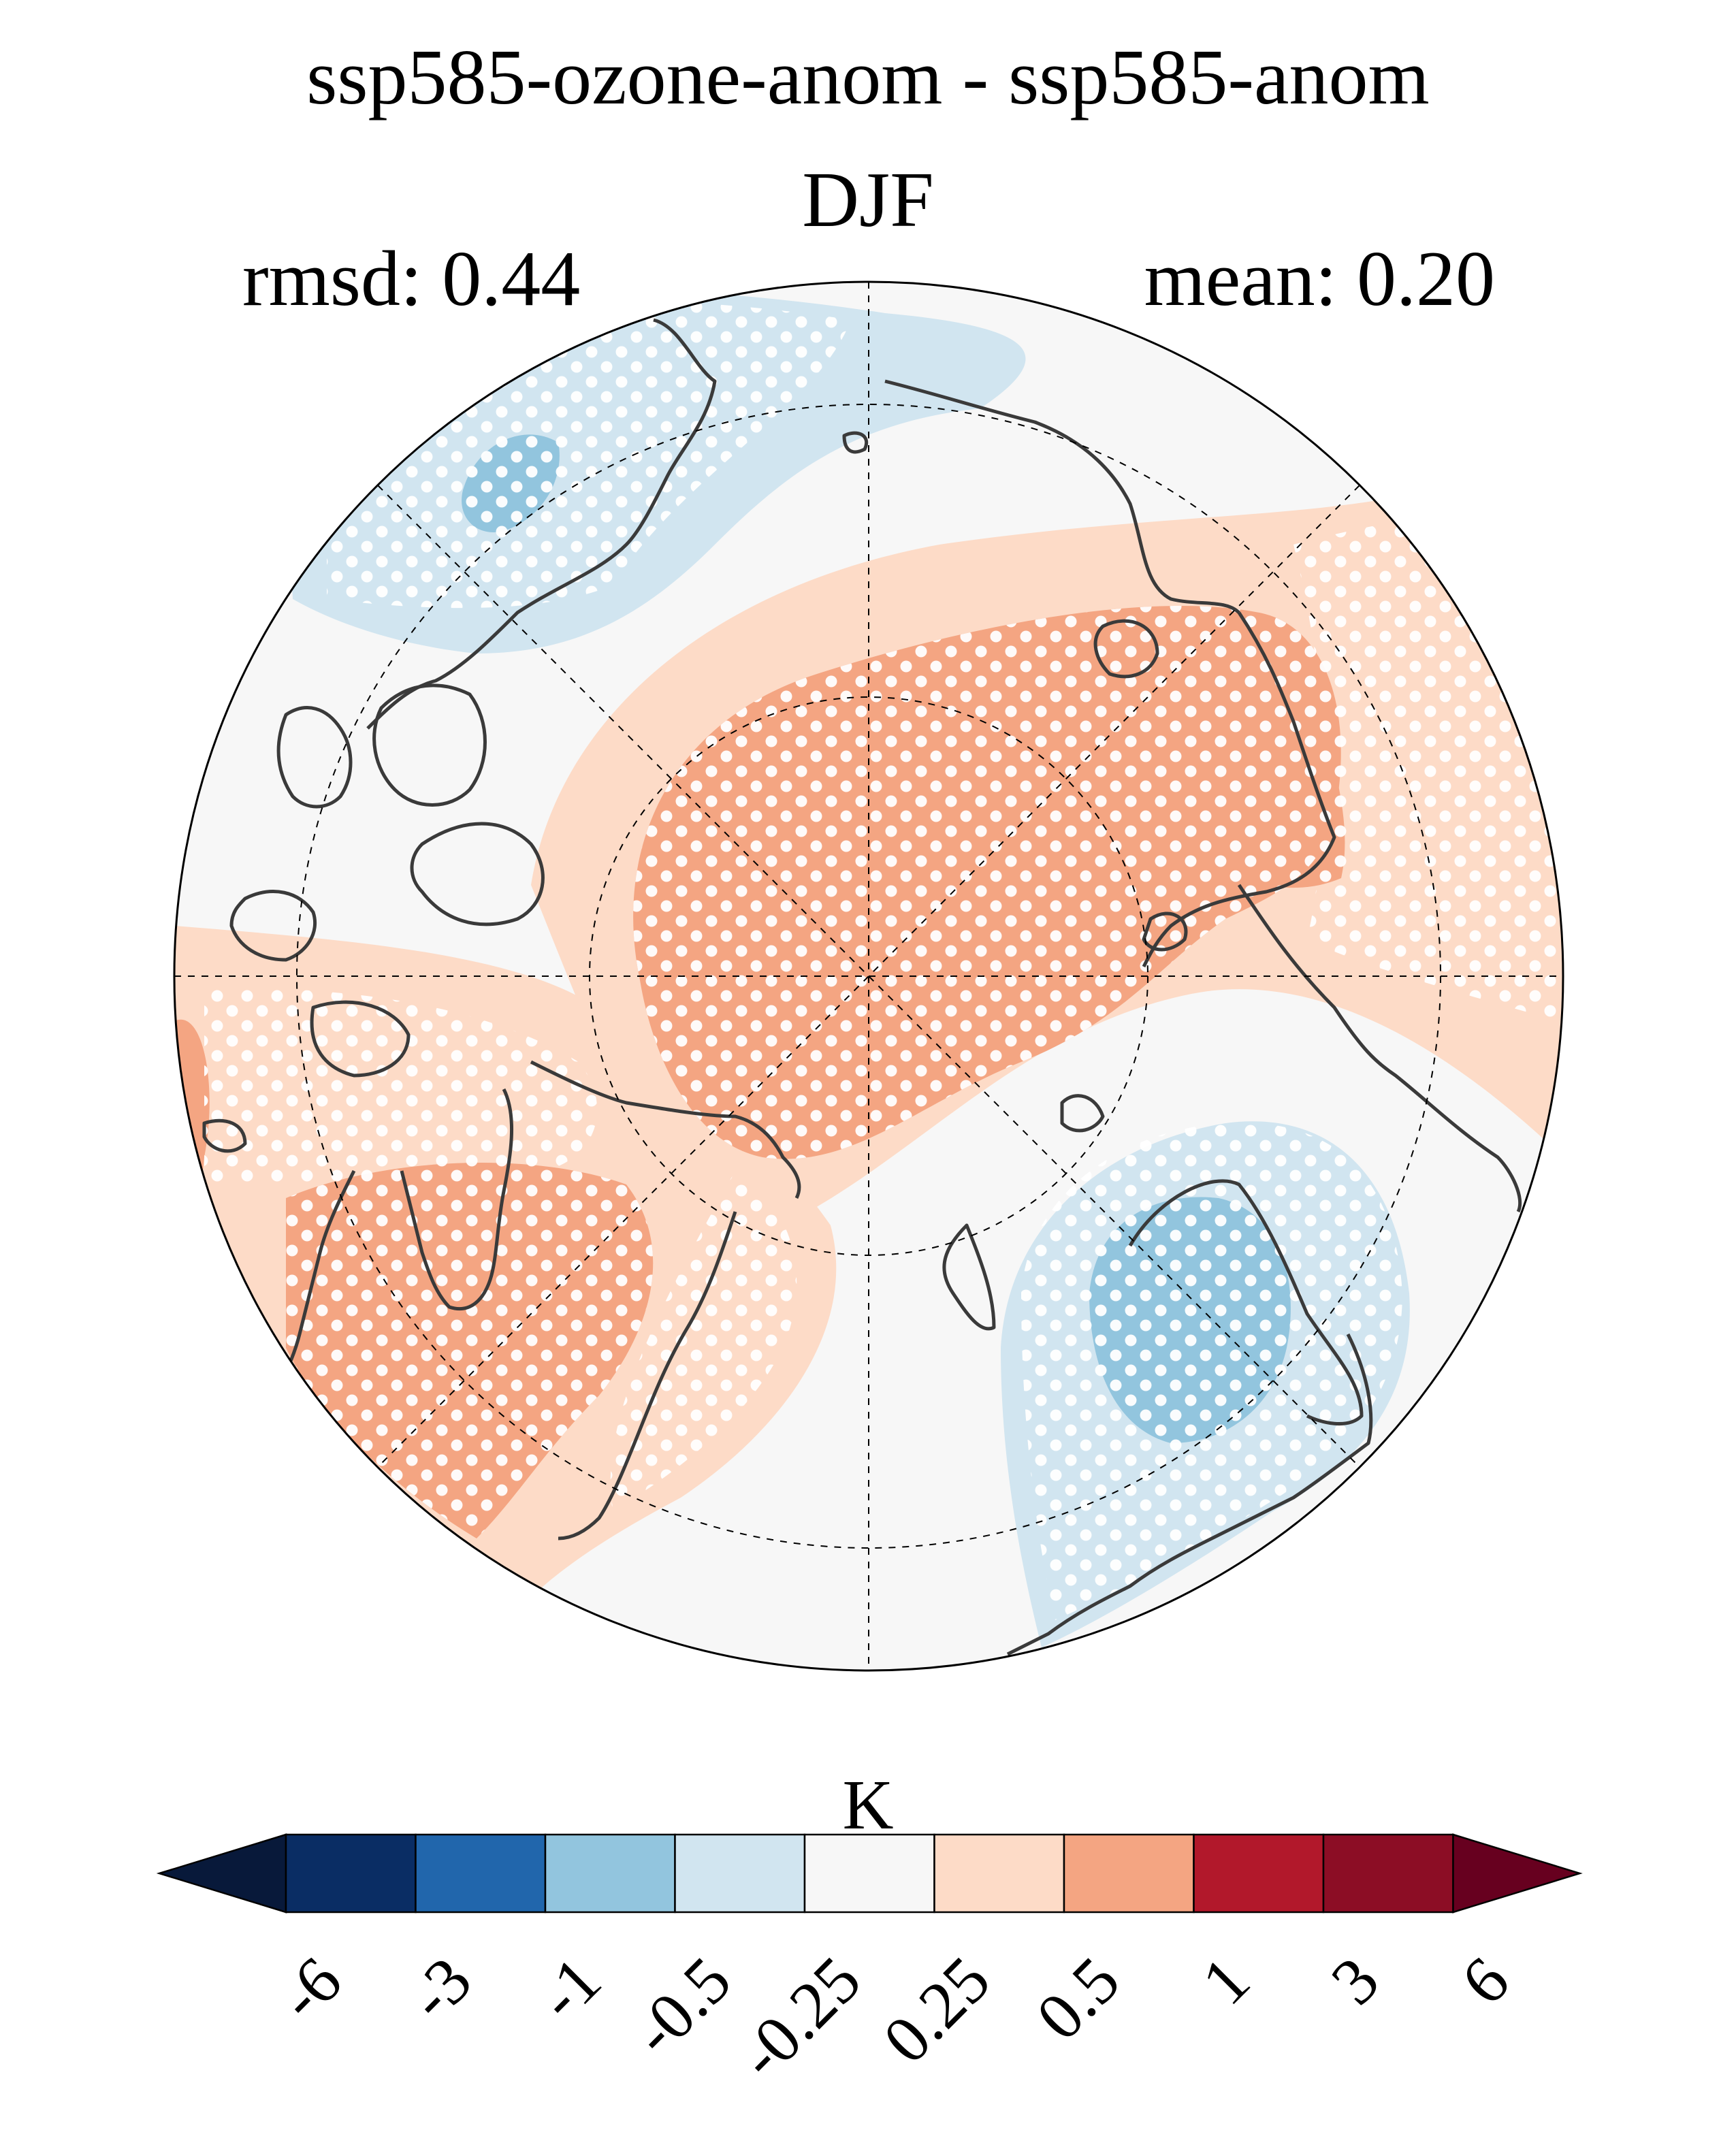 The height and width of the screenshot is (2130, 1736). What do you see at coordinates (868, 1805) in the screenshot?
I see `colorbar-unit-label: K` at bounding box center [868, 1805].